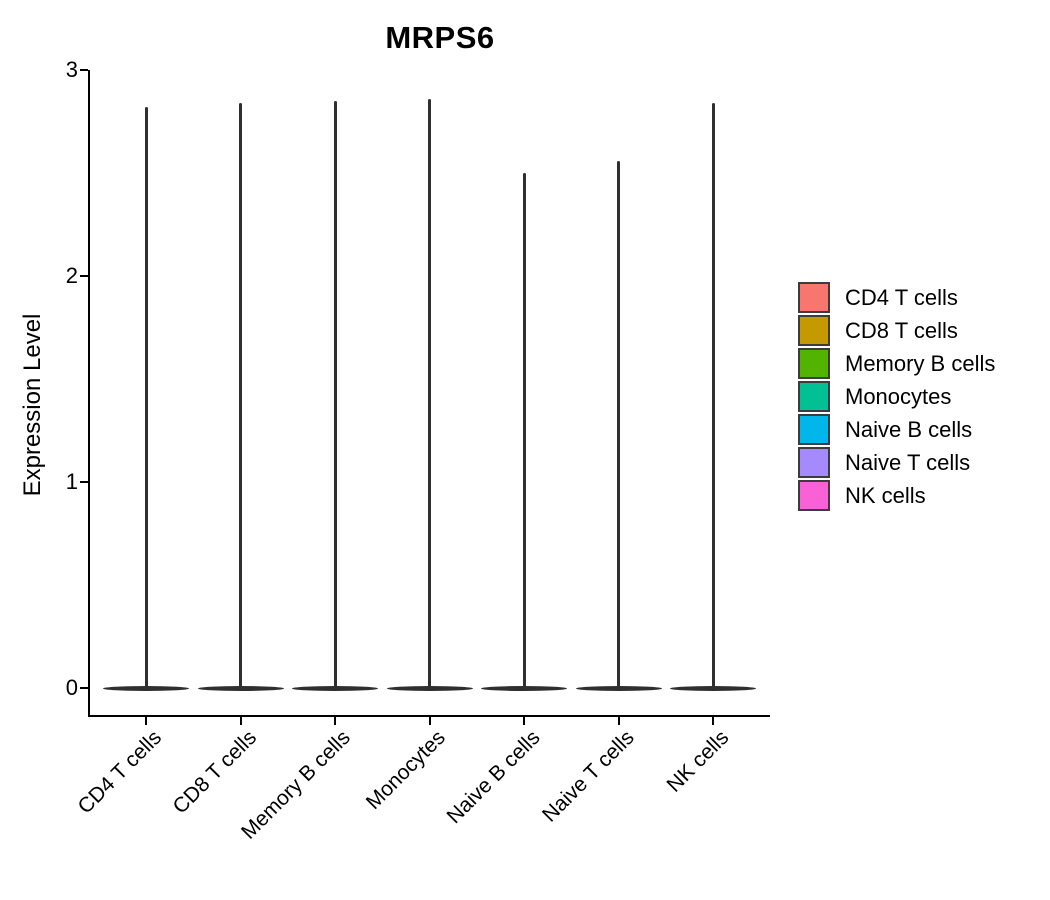  I want to click on y-tick-label: 1, so click(71, 481).